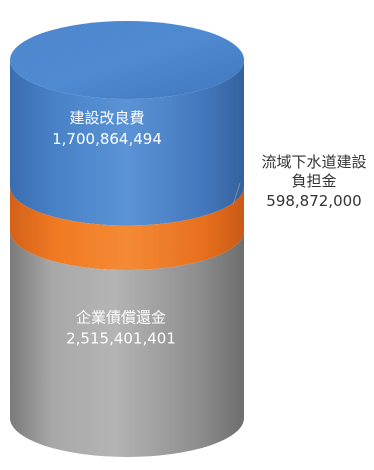  Describe the element at coordinates (313, 162) in the screenshot. I see `segment-label-name-sewer-burden-line1: 流域下水道建設` at that location.